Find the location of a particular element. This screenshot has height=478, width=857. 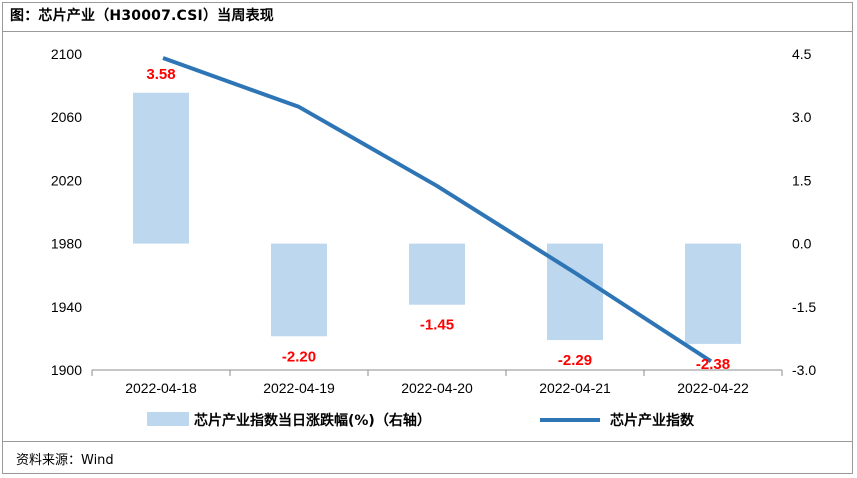

source-note: 资料来源：Wind is located at coordinates (65, 460).